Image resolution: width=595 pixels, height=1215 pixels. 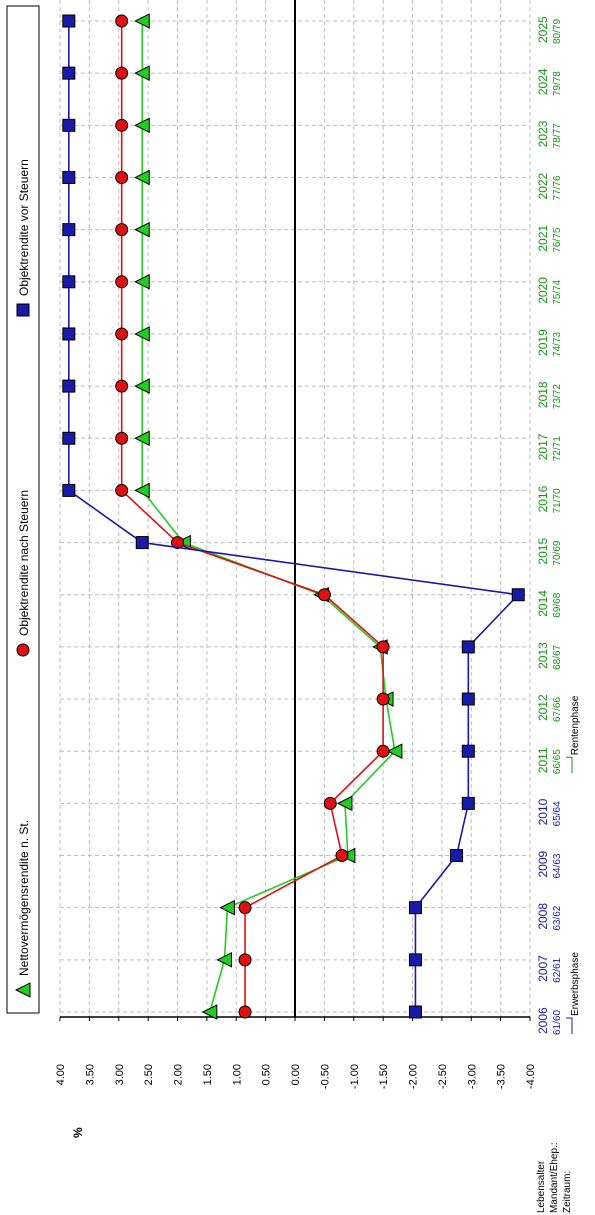 I want to click on age-label: 72/71, so click(x=557, y=448).